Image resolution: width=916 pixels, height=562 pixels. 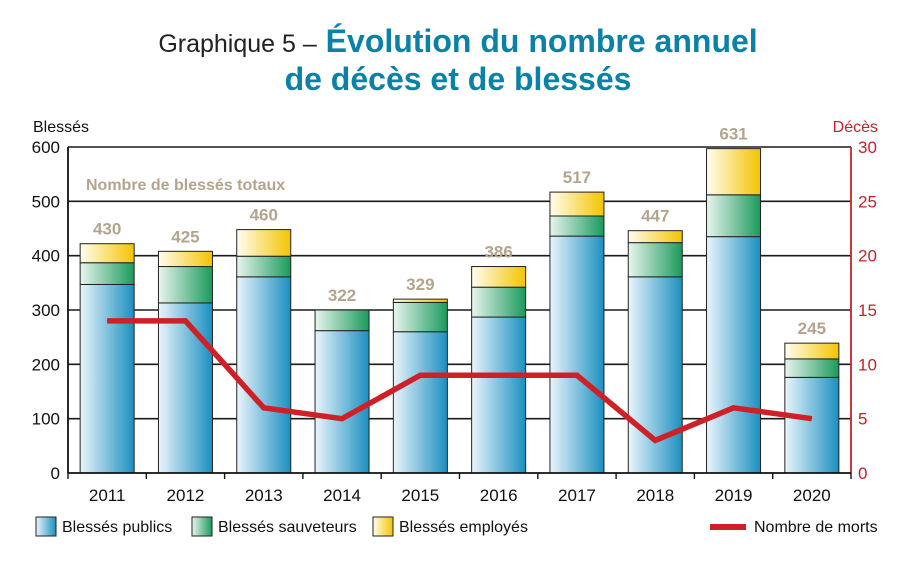 I want to click on y-tick-label: 300, so click(x=46, y=310).